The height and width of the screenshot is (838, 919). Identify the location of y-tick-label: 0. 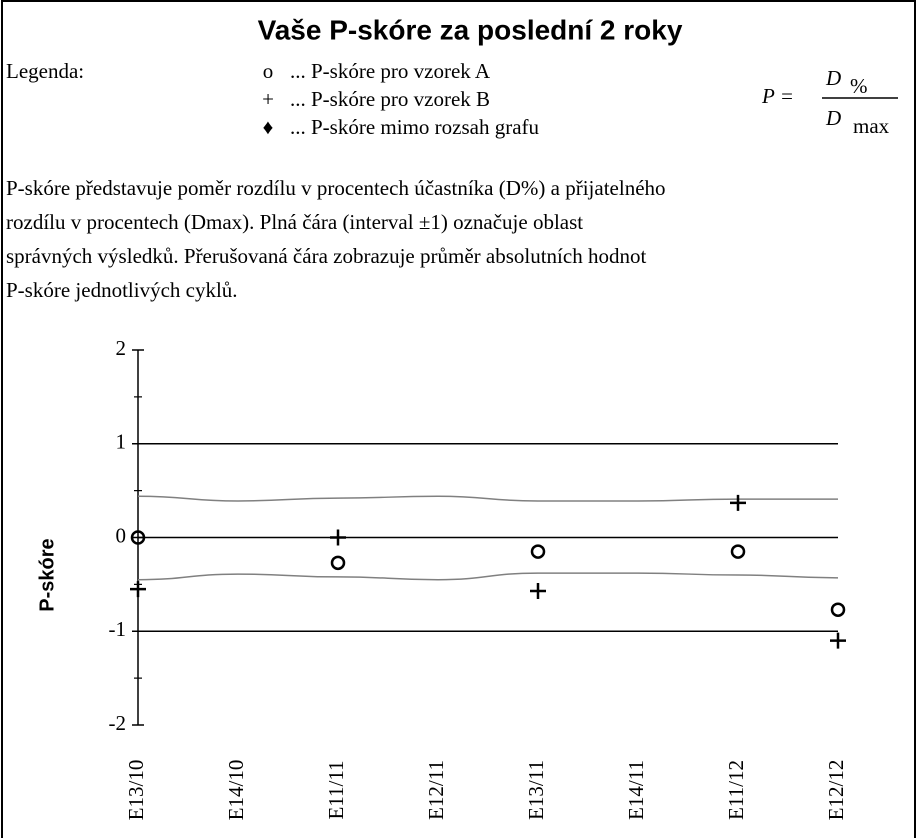
(121, 535).